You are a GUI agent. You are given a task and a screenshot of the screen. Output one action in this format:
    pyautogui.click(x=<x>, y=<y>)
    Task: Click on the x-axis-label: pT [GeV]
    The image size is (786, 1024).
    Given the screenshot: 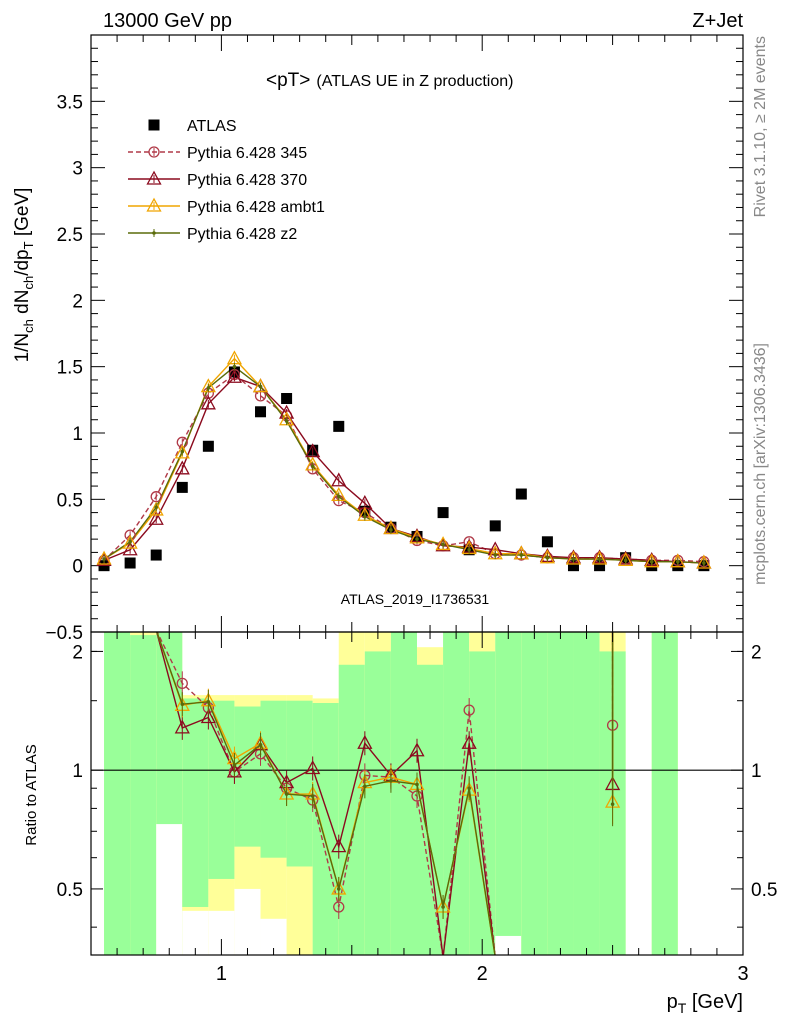 What is the action you would take?
    pyautogui.click(x=705, y=1003)
    